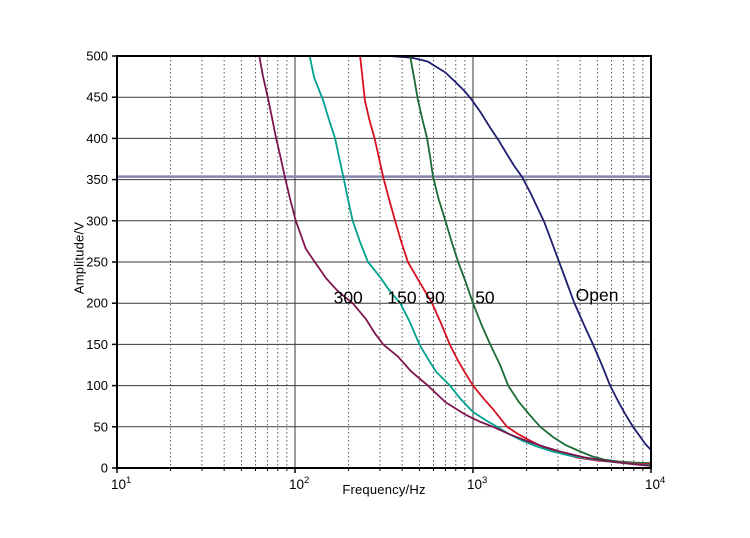  Describe the element at coordinates (79, 258) in the screenshot. I see `y-axis-label: Amplitude/V` at that location.